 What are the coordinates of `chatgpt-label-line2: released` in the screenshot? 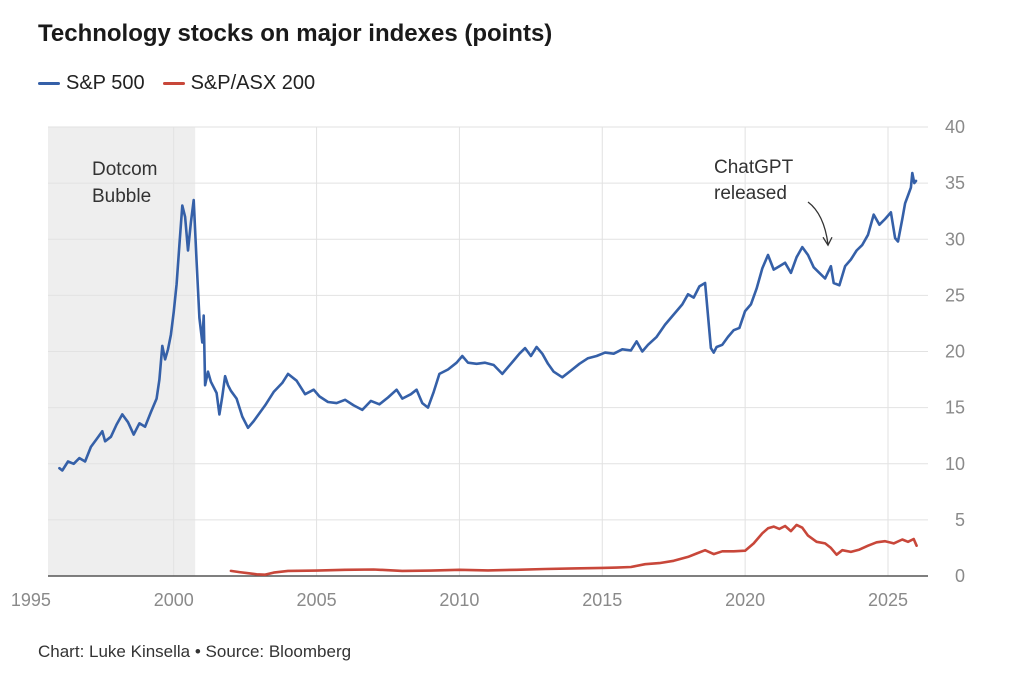 It's located at (750, 193).